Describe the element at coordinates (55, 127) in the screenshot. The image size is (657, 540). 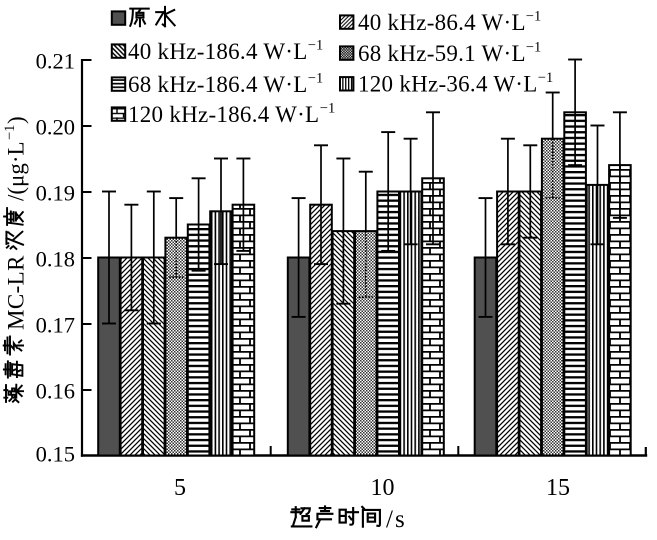
I see `svg-text: 0.20` at that location.